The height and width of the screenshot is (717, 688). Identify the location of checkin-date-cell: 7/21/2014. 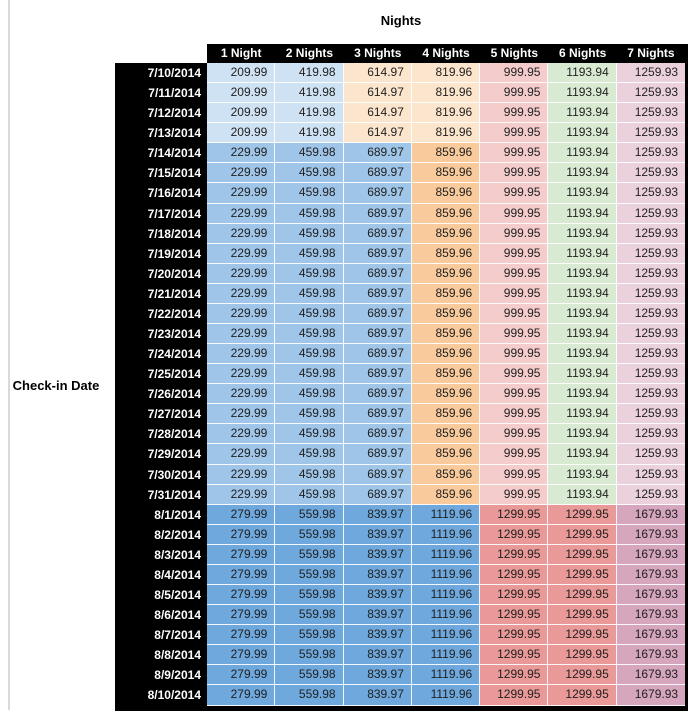
(161, 293).